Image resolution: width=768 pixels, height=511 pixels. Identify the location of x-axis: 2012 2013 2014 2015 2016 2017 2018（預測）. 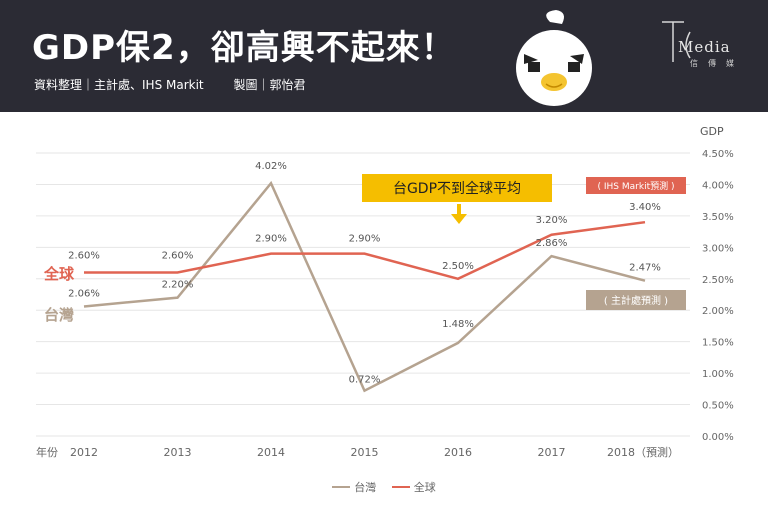
(374, 452).